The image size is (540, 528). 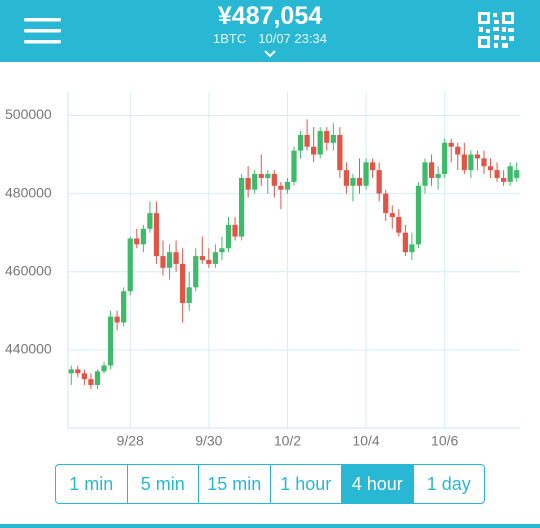 I want to click on range-selector: 1 min 5 min 15 min 1 hour 4 hour 1 day, so click(x=270, y=484).